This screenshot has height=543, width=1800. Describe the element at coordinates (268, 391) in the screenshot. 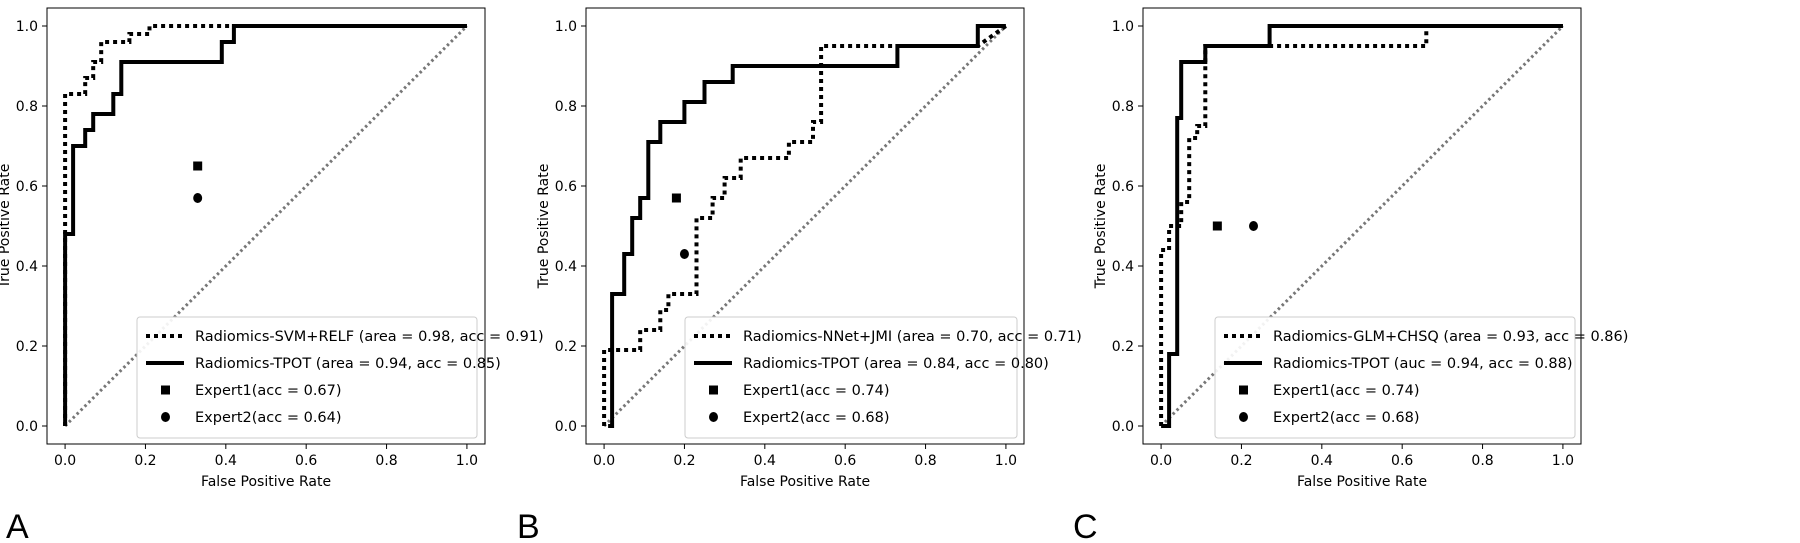

I see `legend-label: Expert1(acc = 0.67)` at that location.